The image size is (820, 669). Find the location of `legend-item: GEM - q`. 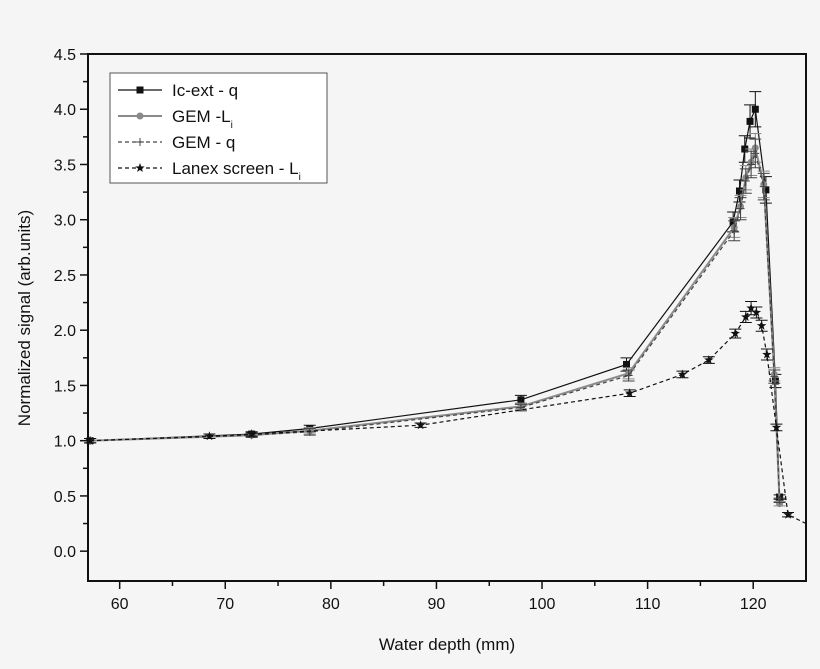

legend-item: GEM - q is located at coordinates (176, 142).